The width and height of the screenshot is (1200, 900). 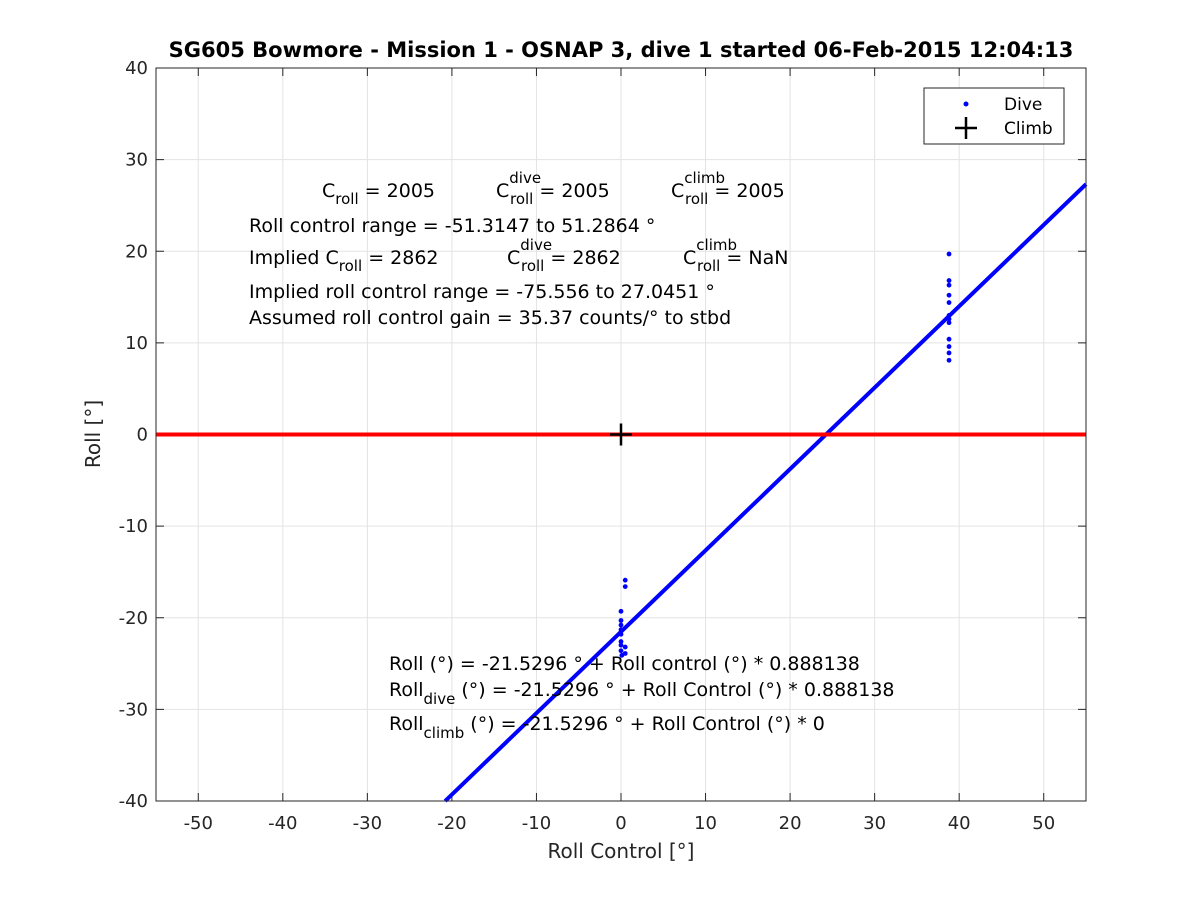 What do you see at coordinates (344, 261) in the screenshot?
I see `annotation-implied-c-roll: Implied Croll = 2862` at bounding box center [344, 261].